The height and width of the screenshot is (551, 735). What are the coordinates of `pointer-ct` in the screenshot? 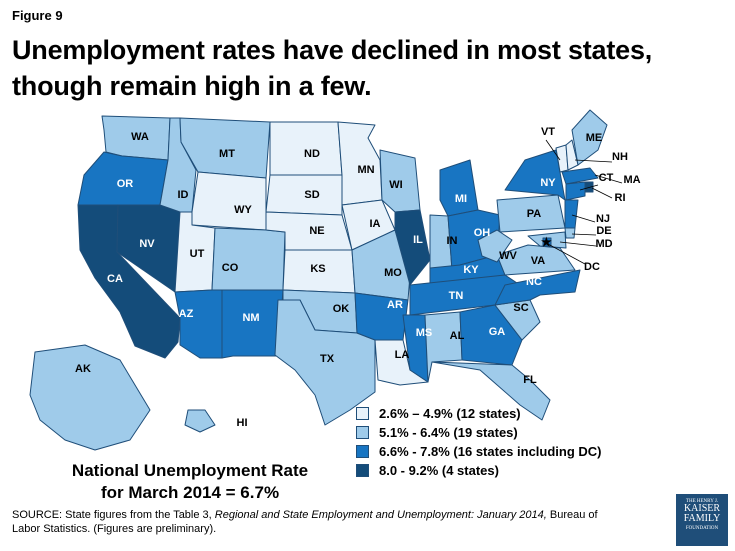 It's located at (589, 187).